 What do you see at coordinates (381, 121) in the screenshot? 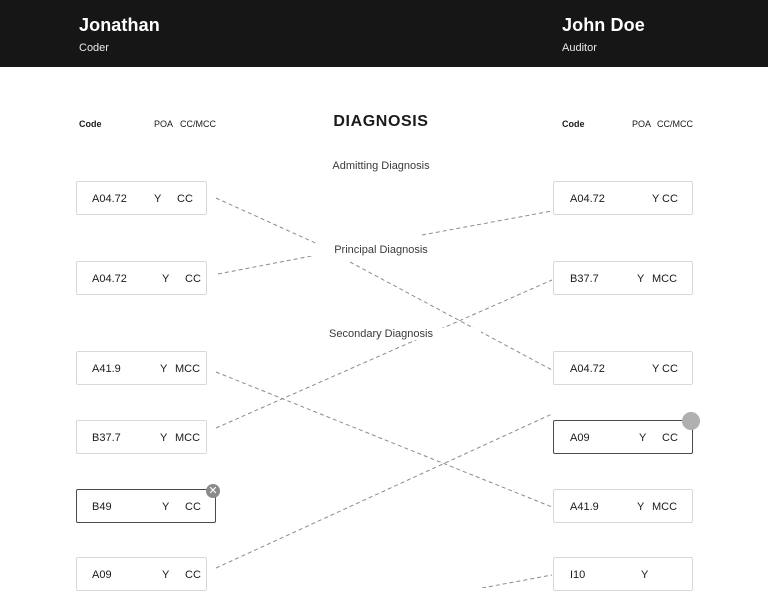
I see `page-title: DIAGNOSIS` at bounding box center [381, 121].